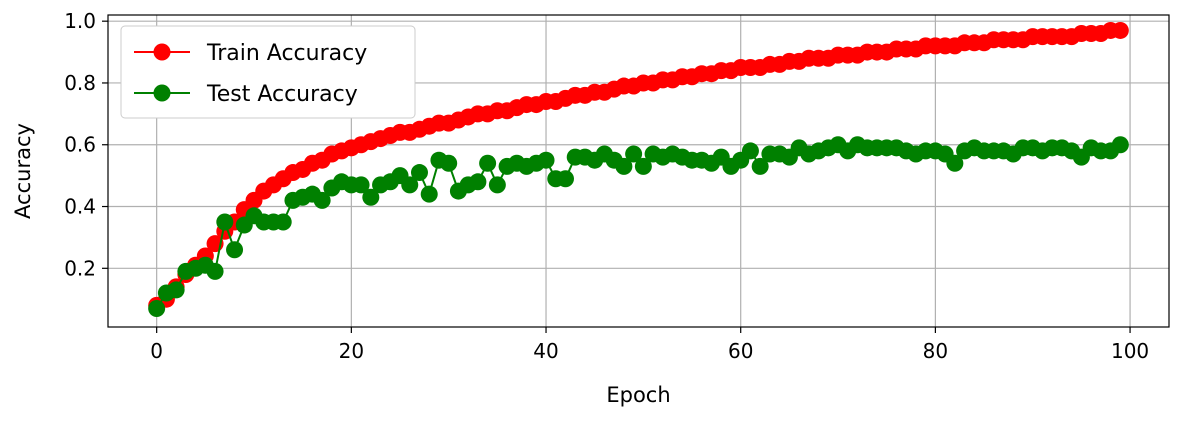 The width and height of the screenshot is (1187, 434). Describe the element at coordinates (638, 395) in the screenshot. I see `x-axis-label: Epoch` at that location.